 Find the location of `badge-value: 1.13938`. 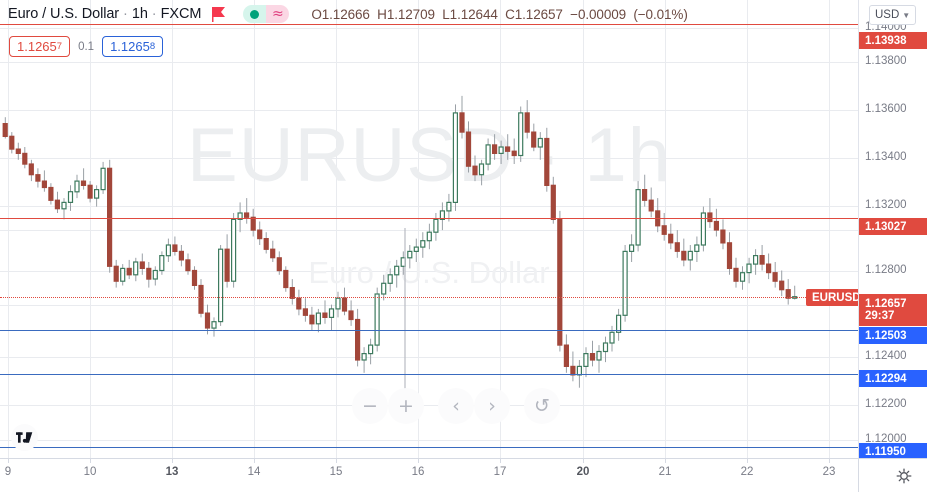

badge-value: 1.13938 is located at coordinates (886, 40).